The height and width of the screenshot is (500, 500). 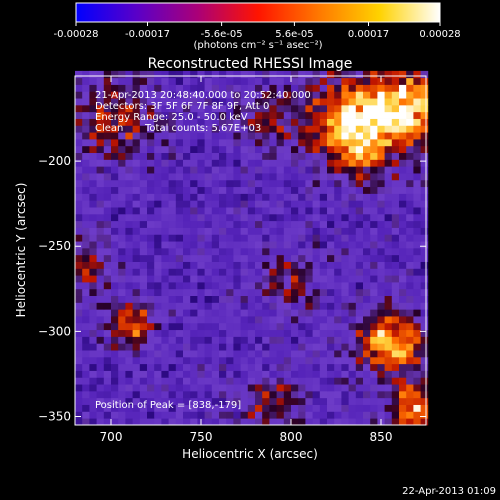 What do you see at coordinates (222, 34) in the screenshot?
I see `colorbar-tick-label: -5.6e-05` at bounding box center [222, 34].